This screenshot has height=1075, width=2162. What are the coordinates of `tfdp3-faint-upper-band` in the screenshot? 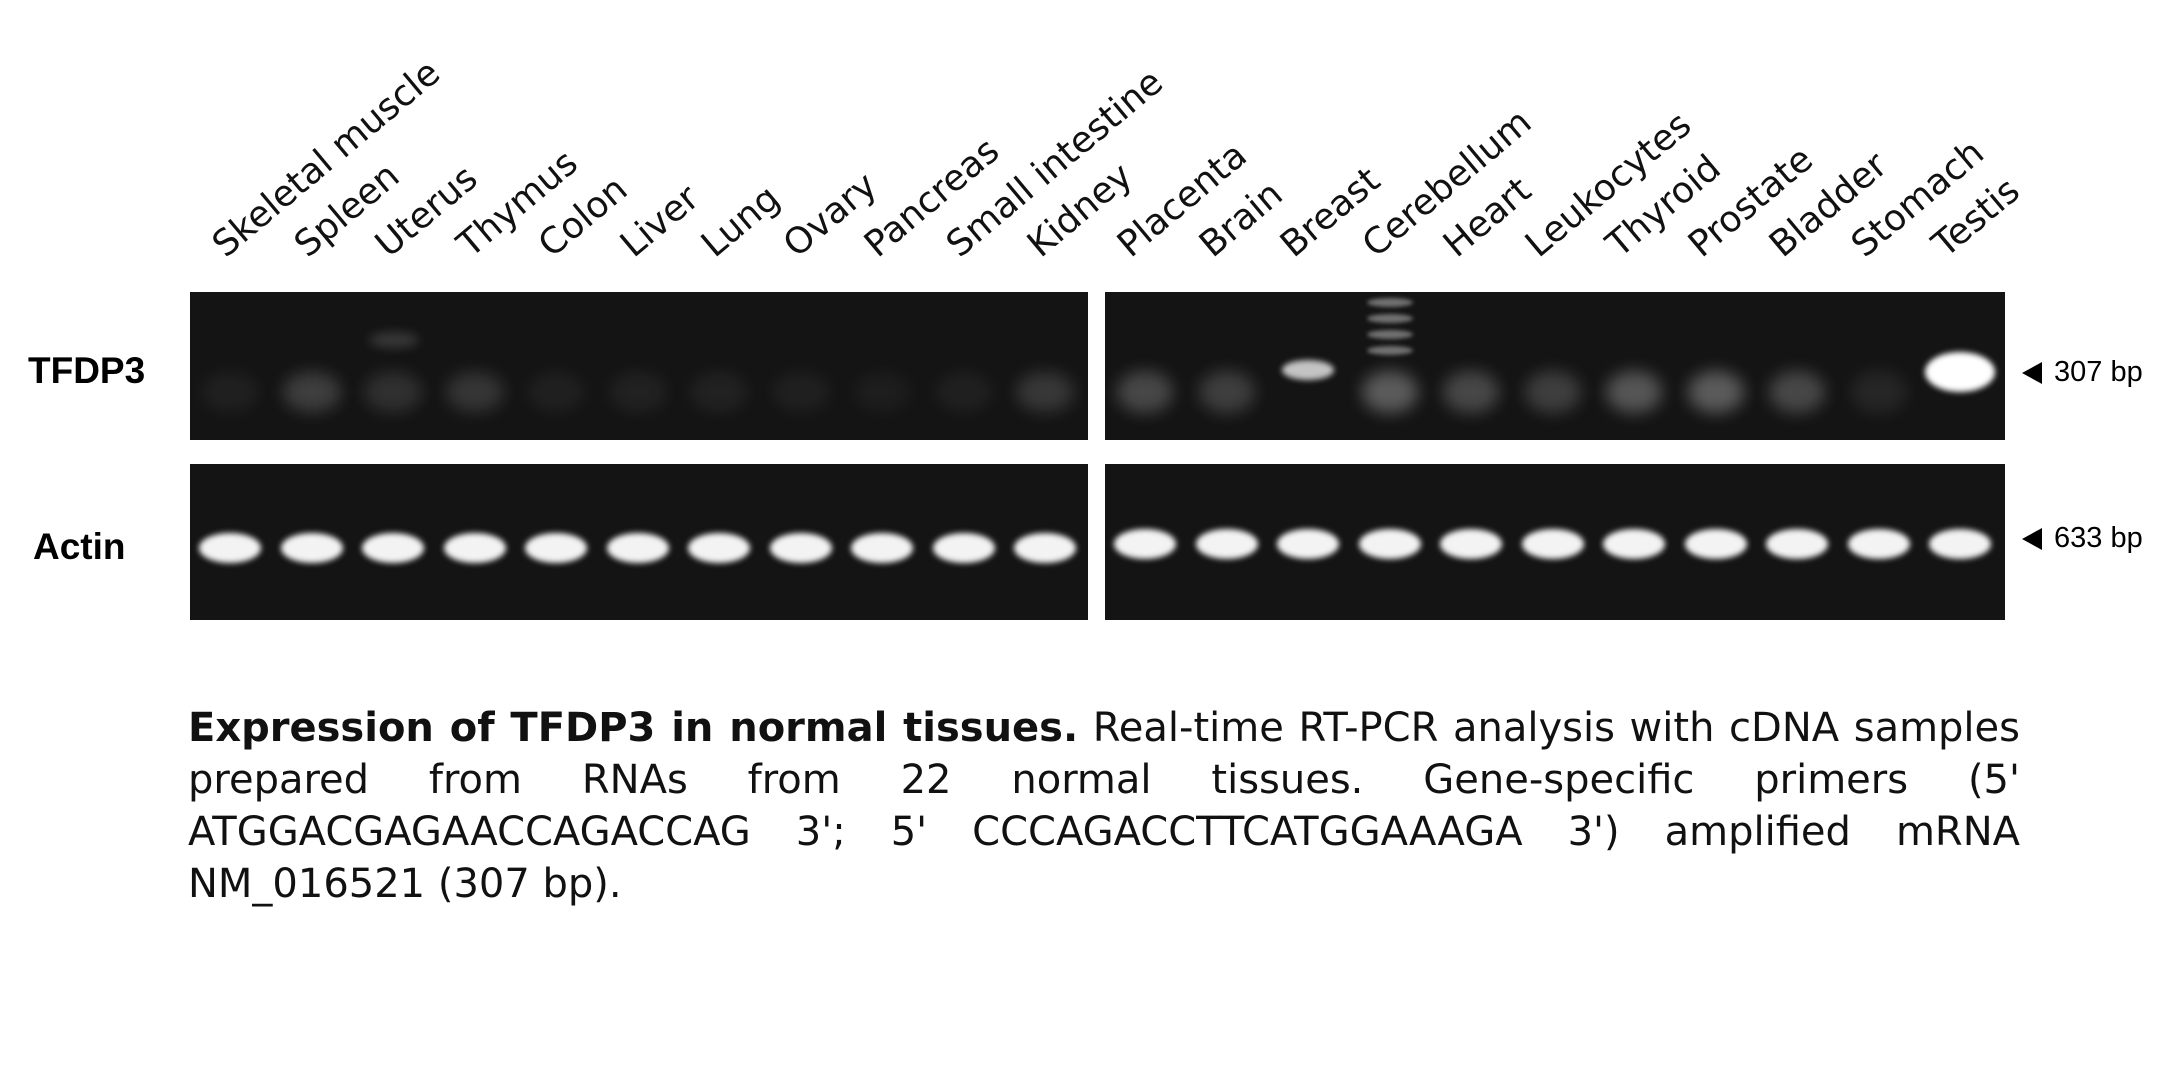 It's located at (394, 340).